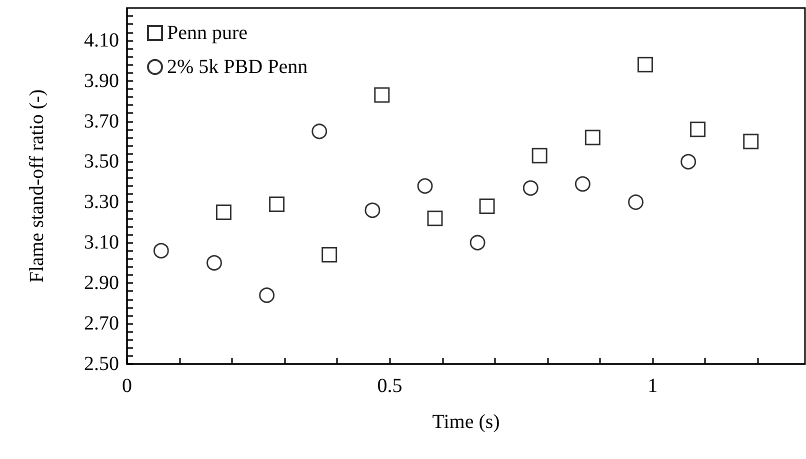 This screenshot has height=459, width=806. Describe the element at coordinates (653, 386) in the screenshot. I see `x-tick-label: 1` at that location.